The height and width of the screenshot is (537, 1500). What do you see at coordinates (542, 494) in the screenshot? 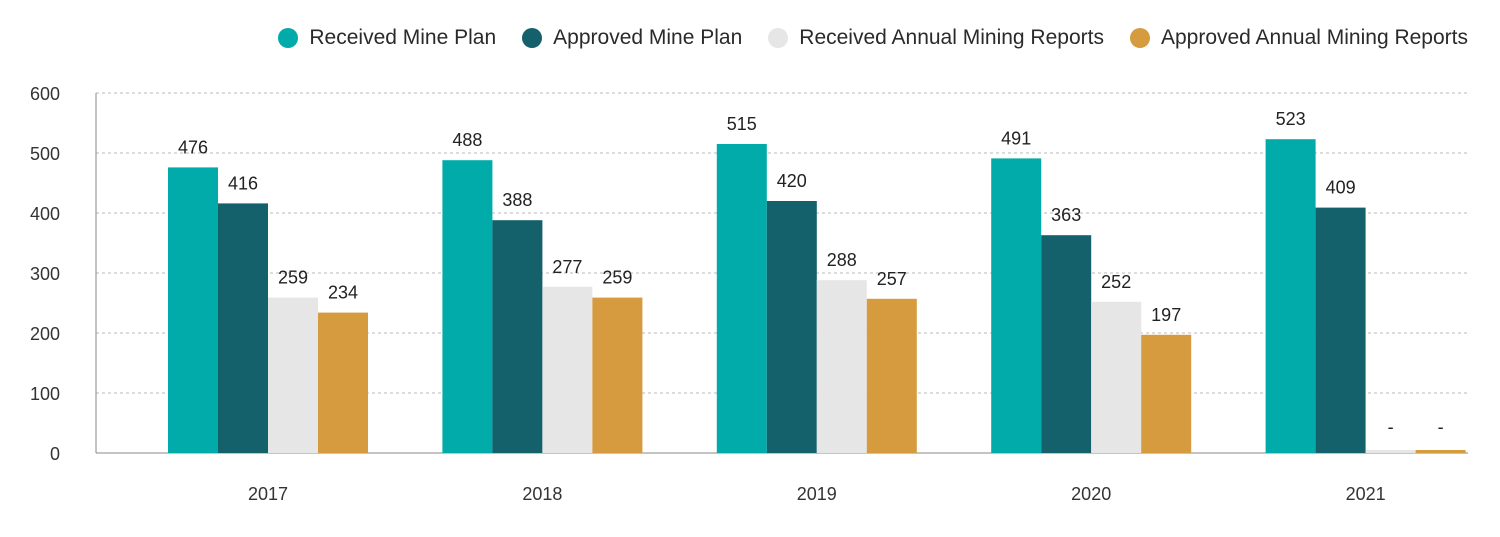
I see `x-tick-label: 2018` at bounding box center [542, 494].